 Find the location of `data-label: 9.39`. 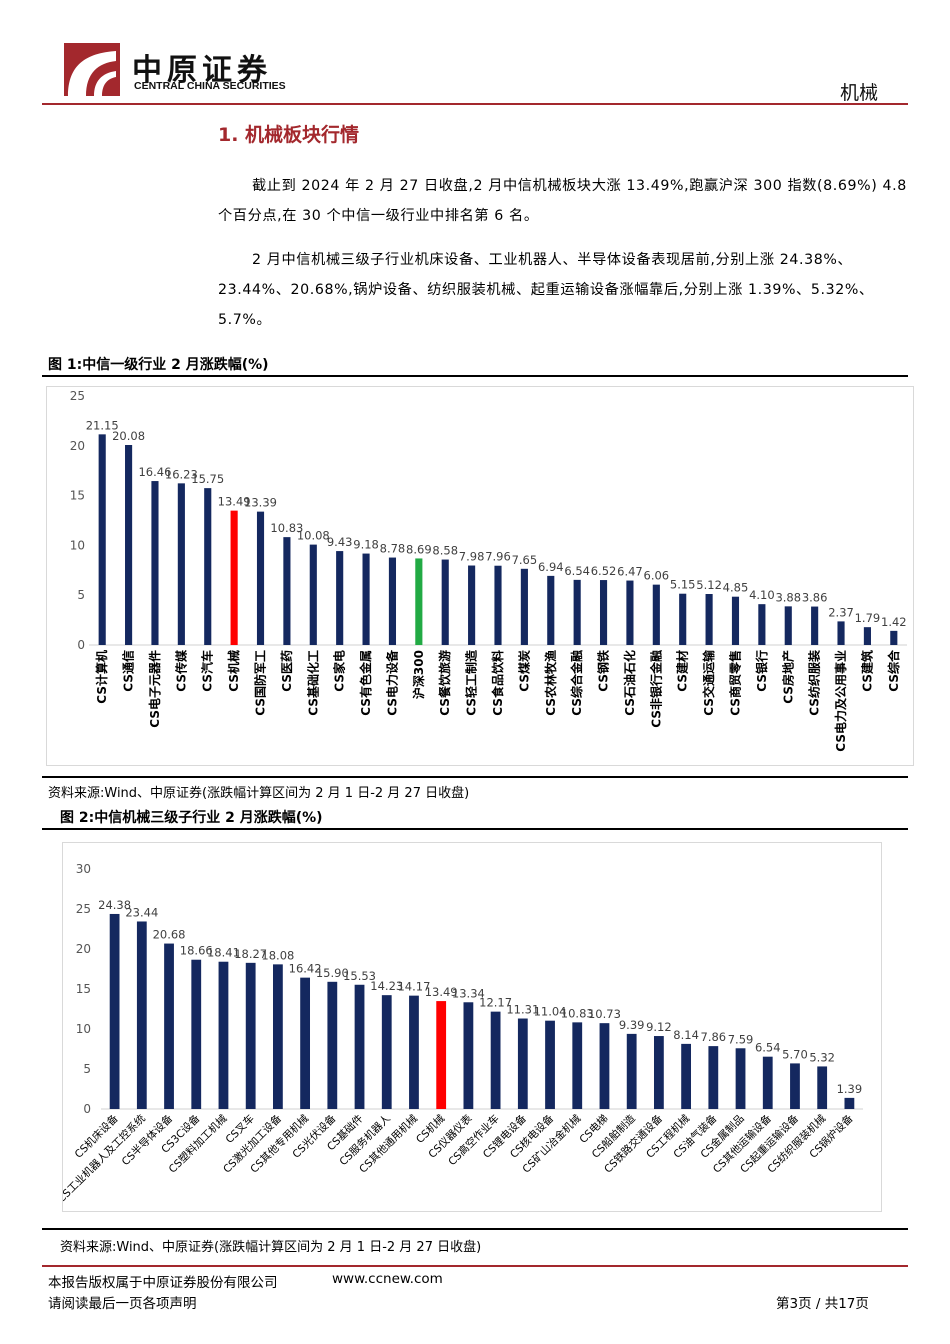

data-label: 9.39 is located at coordinates (632, 1025).